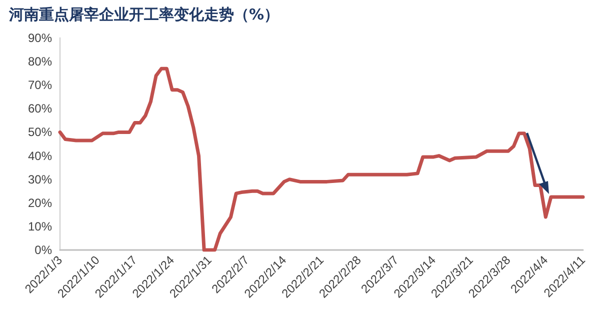  Describe the element at coordinates (40, 38) in the screenshot. I see `y-tick-label: 90%` at that location.